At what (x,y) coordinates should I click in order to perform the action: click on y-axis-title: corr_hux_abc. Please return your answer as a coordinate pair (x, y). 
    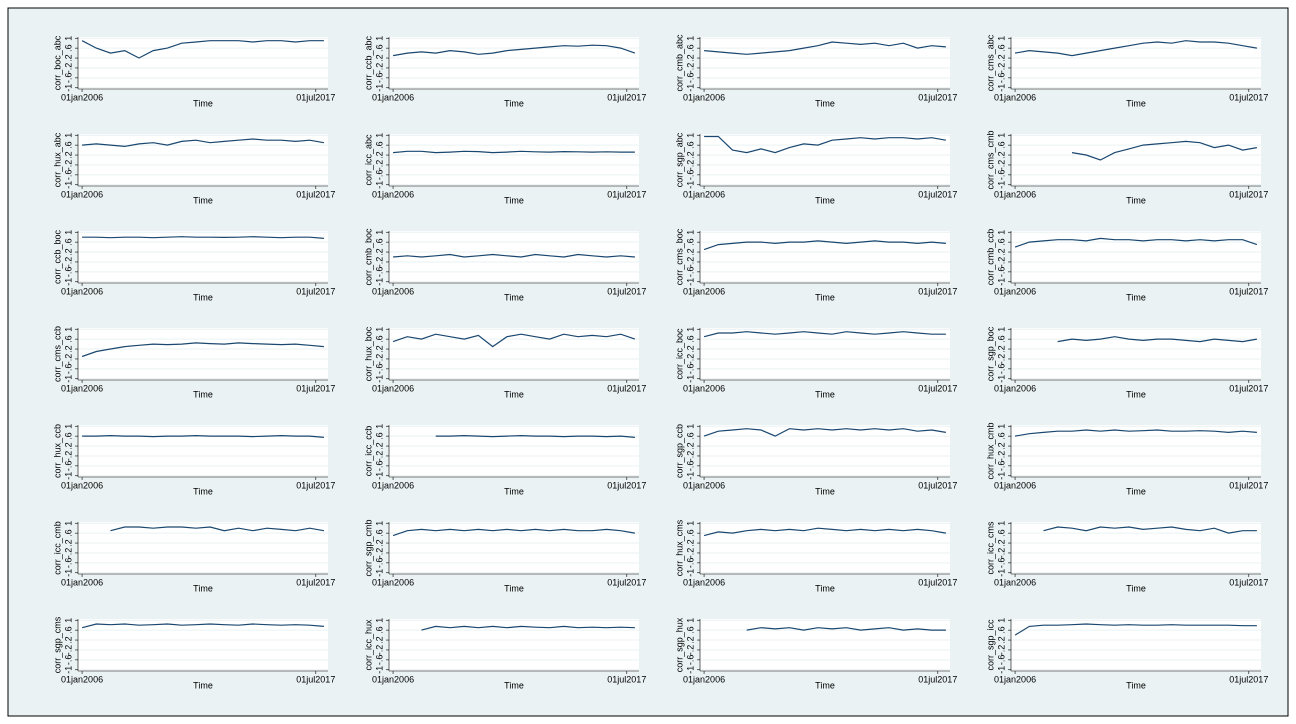
    Looking at the image, I should click on (57, 159).